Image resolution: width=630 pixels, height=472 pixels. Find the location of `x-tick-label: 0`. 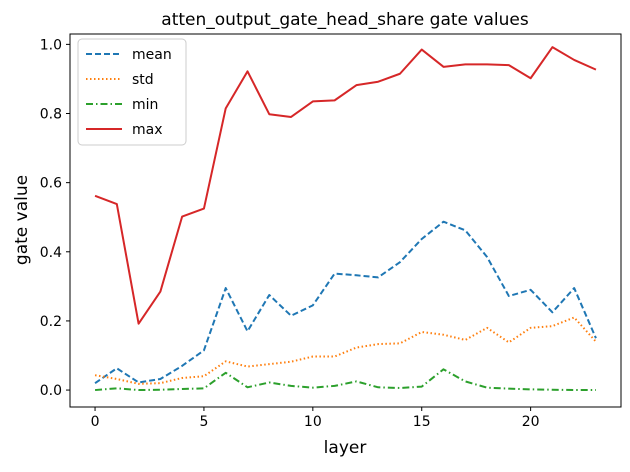

x-tick-label: 0 is located at coordinates (95, 422).